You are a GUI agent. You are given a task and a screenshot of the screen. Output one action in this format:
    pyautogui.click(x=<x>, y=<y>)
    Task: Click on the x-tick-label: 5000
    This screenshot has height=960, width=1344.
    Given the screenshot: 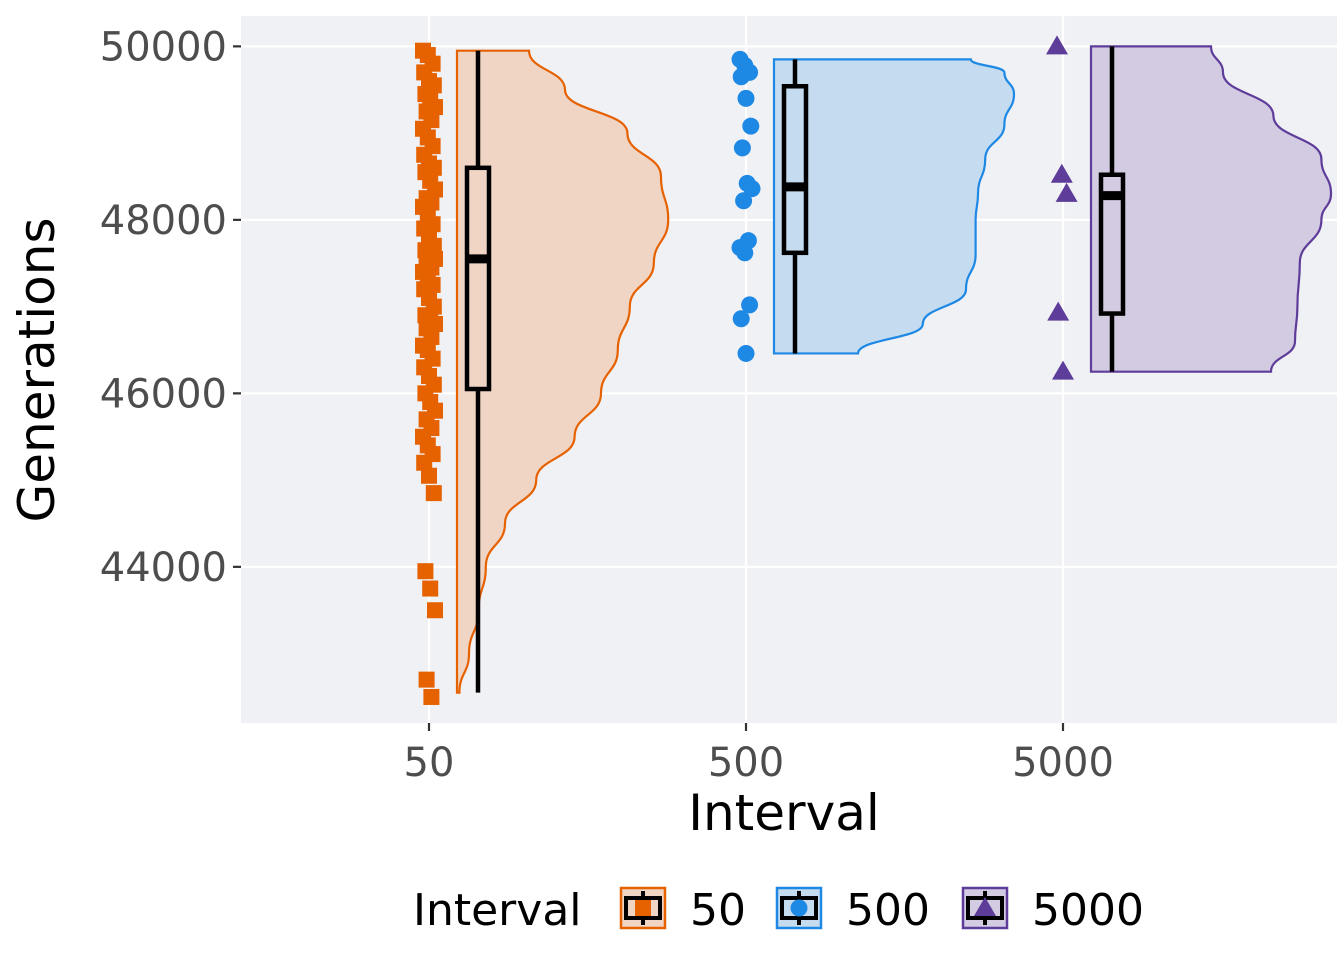 What is the action you would take?
    pyautogui.click(x=1063, y=763)
    